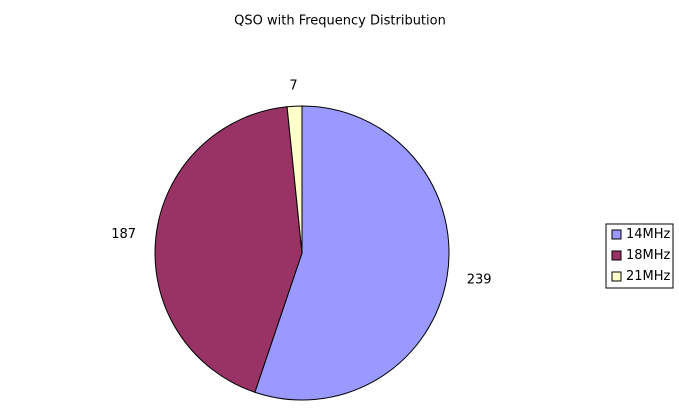  What do you see at coordinates (648, 255) in the screenshot?
I see `legend-label: 18MHz` at bounding box center [648, 255].